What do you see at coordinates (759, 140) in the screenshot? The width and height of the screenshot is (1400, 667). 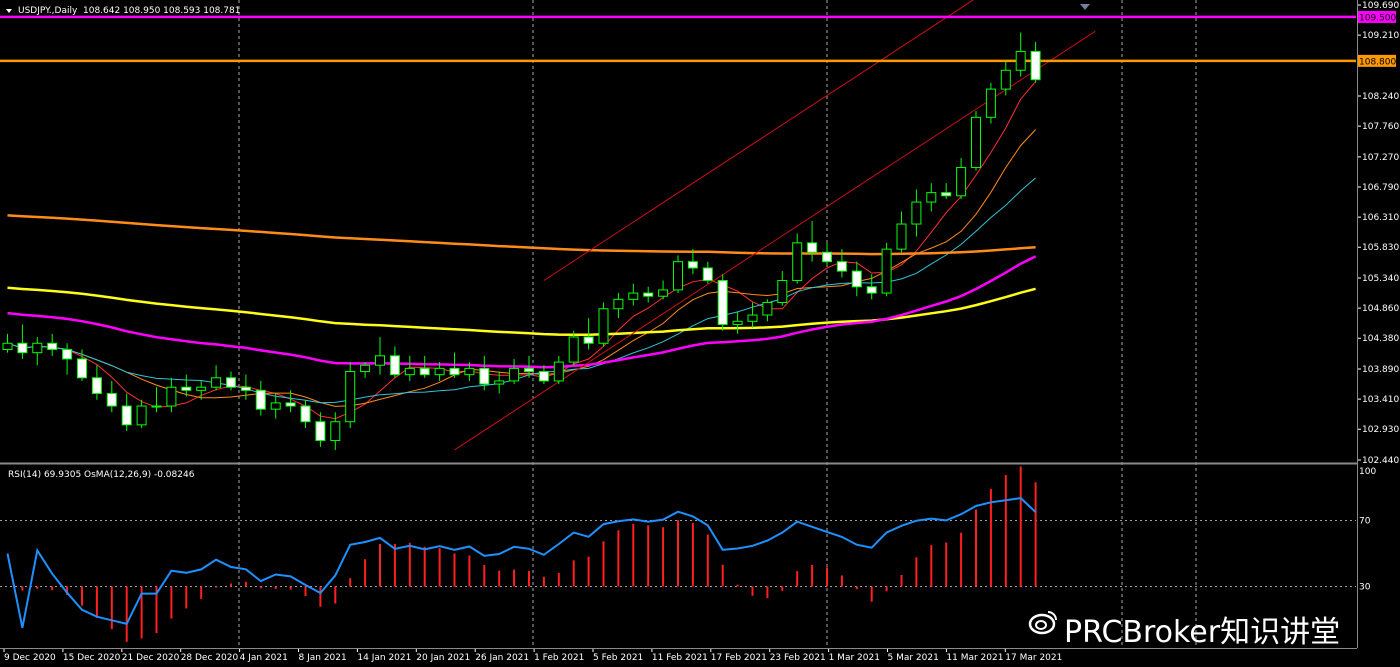 I see `channel-line` at bounding box center [759, 140].